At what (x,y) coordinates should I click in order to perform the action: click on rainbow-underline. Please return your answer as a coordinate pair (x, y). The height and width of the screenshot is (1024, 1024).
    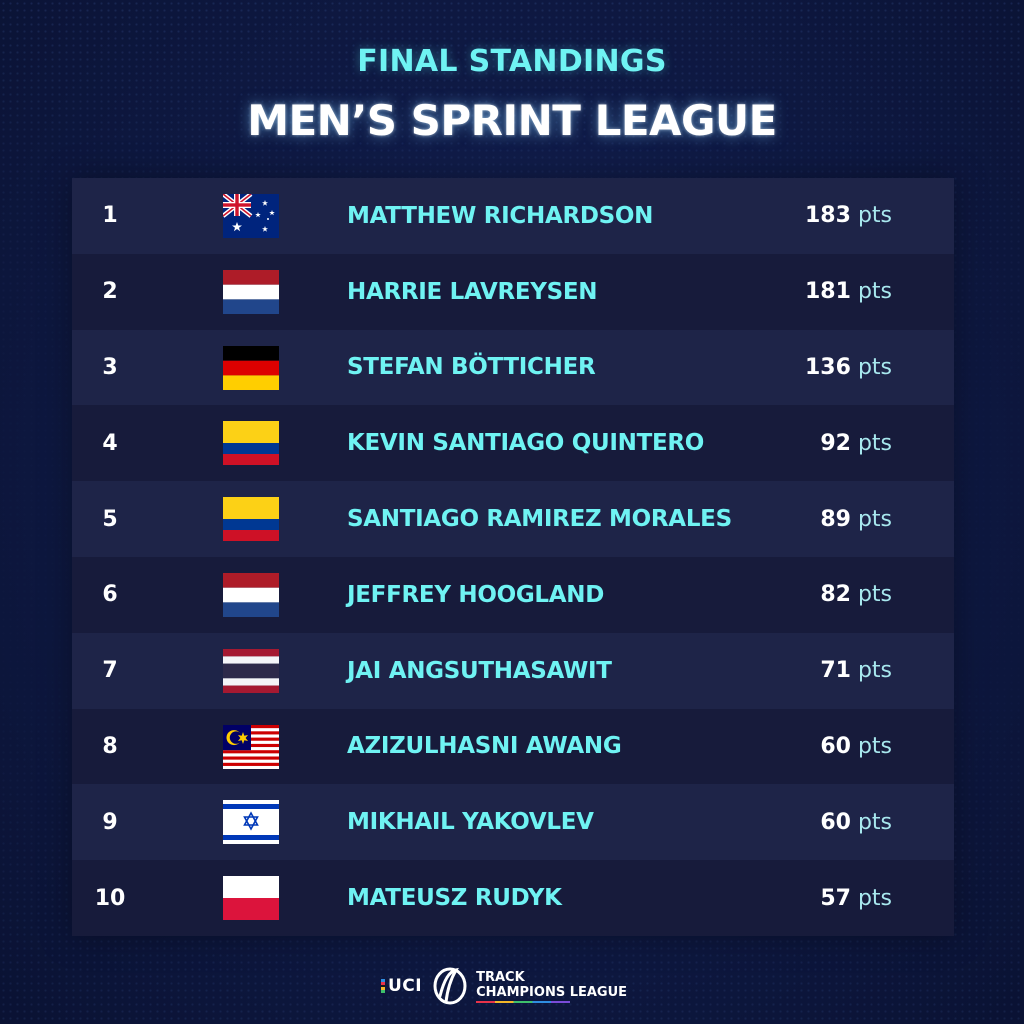
    Looking at the image, I should click on (523, 1001).